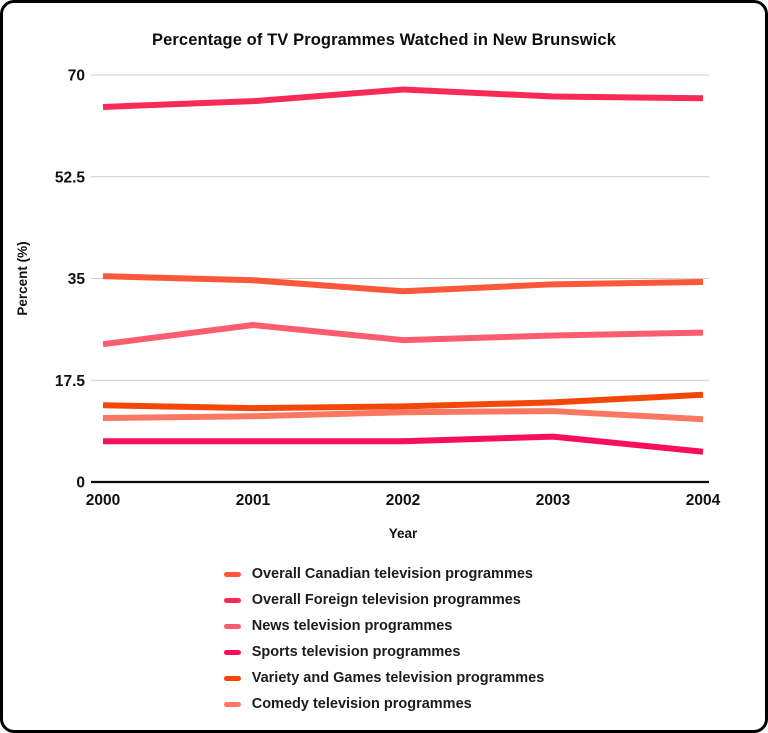 The height and width of the screenshot is (733, 768). What do you see at coordinates (356, 652) in the screenshot?
I see `legend-label: Sports television programmes` at bounding box center [356, 652].